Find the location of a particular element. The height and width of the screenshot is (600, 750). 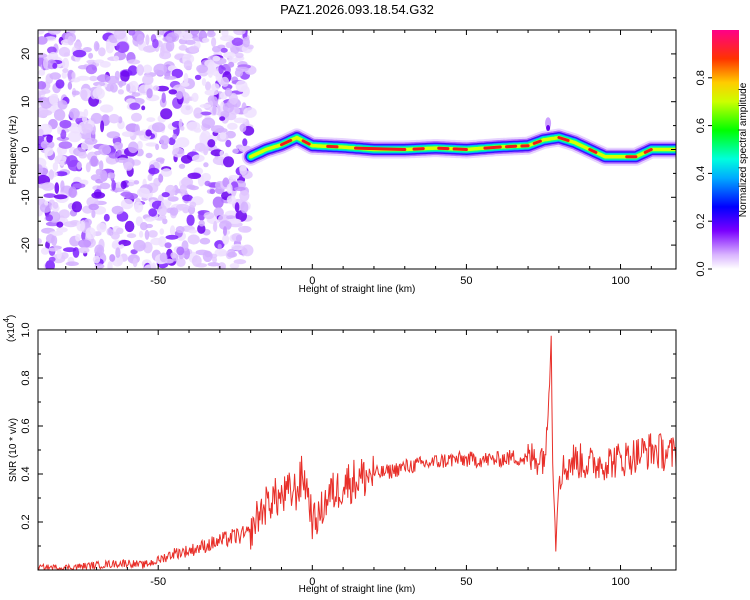

colorbar-tick-label: 0.0 is located at coordinates (701, 268).